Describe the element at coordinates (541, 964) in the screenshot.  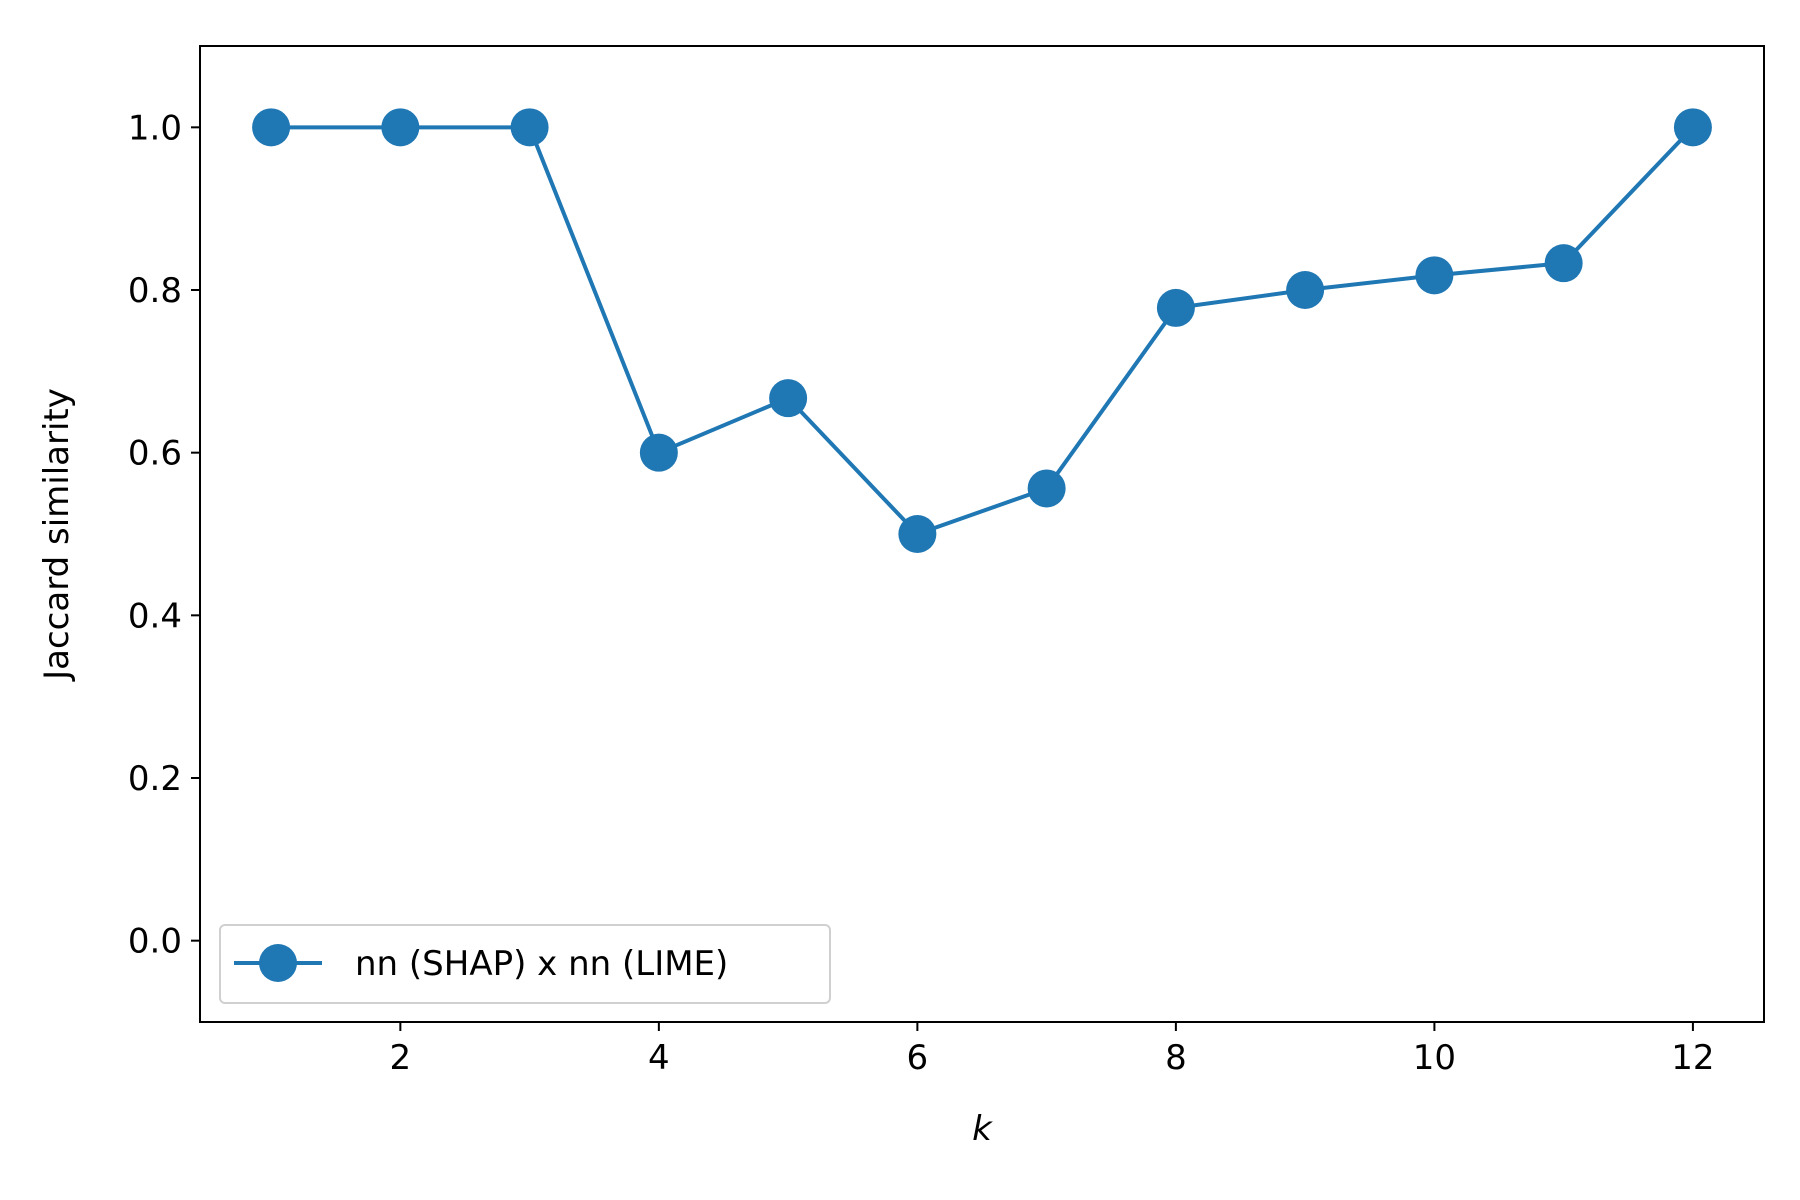
I see `legend-label: nn (SHAP) x nn (LIME)` at that location.